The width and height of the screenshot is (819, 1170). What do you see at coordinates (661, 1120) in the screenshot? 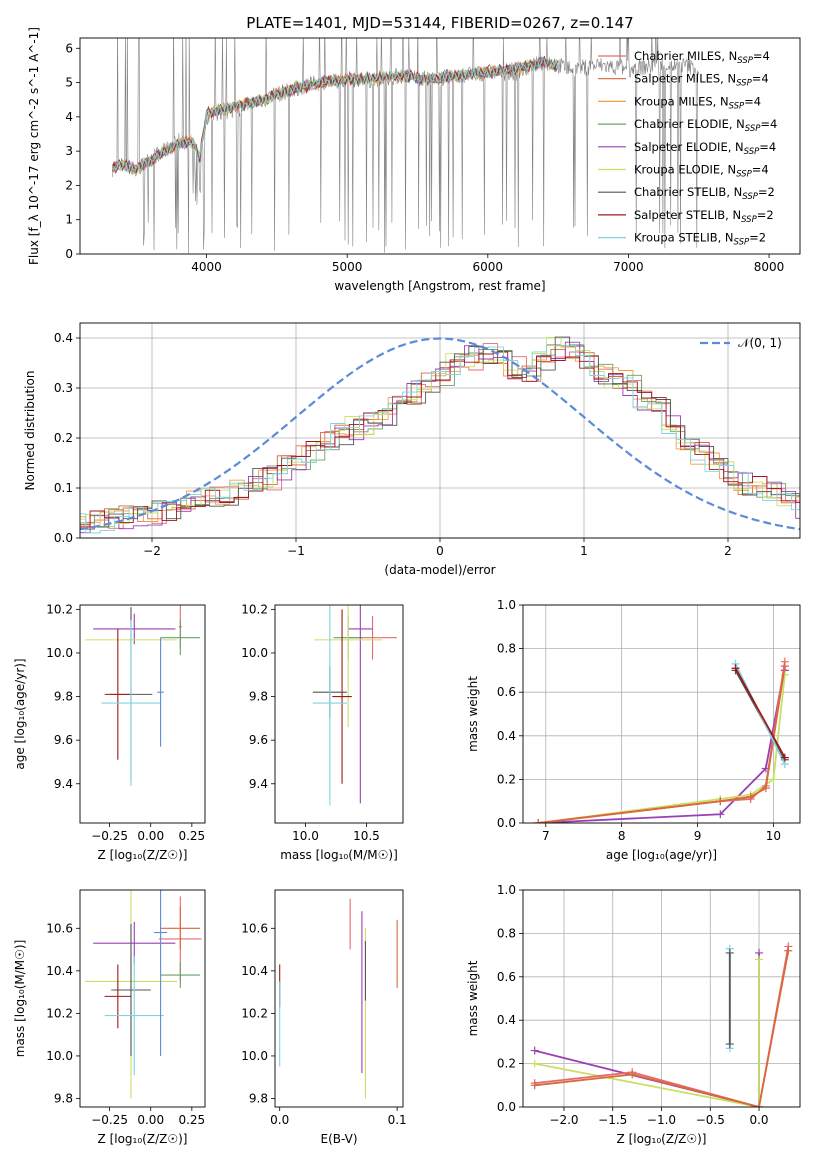
I see `x-tick-label: −1.0` at bounding box center [661, 1120].